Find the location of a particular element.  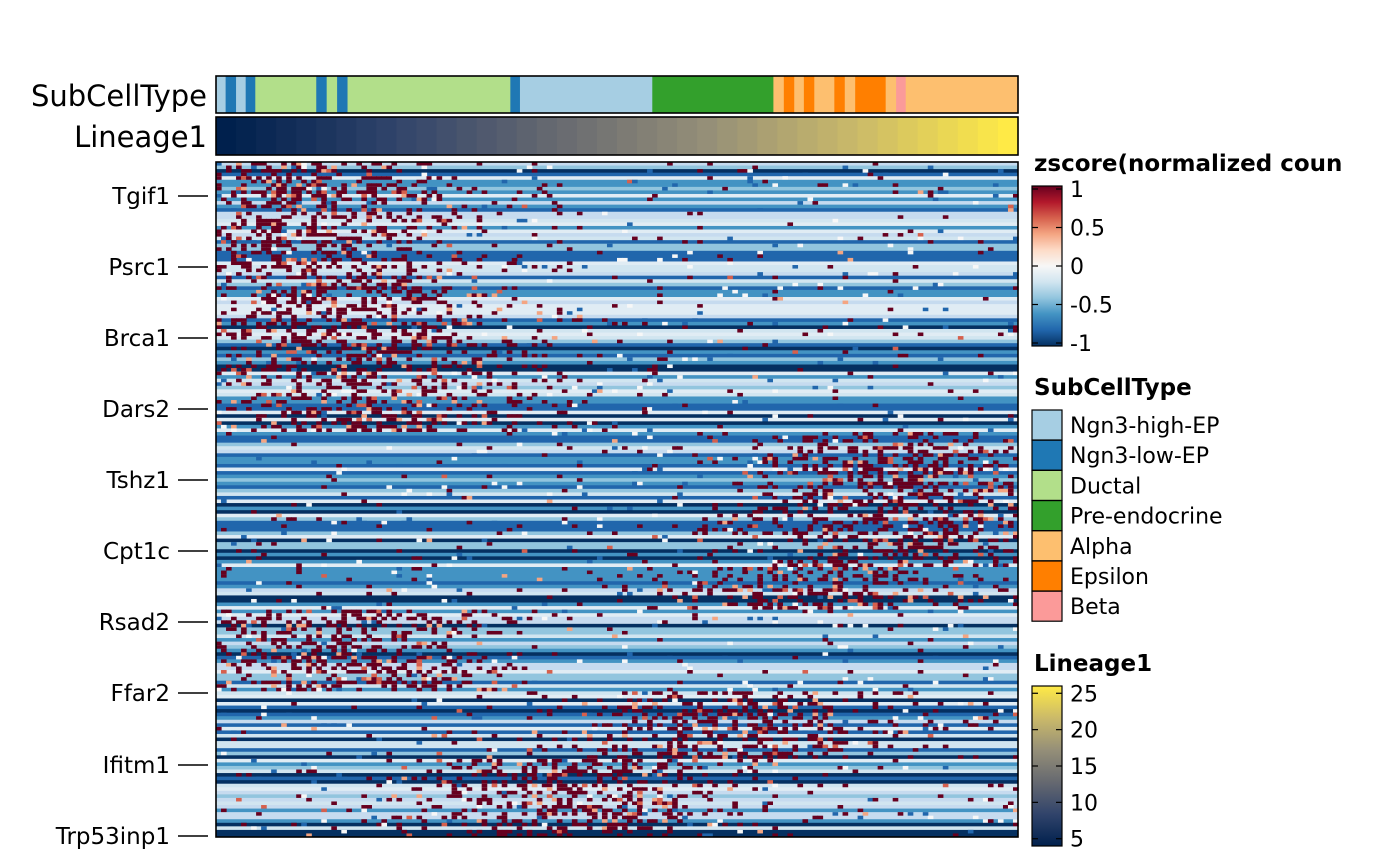

subcelltype-segment is located at coordinates (221, 94).